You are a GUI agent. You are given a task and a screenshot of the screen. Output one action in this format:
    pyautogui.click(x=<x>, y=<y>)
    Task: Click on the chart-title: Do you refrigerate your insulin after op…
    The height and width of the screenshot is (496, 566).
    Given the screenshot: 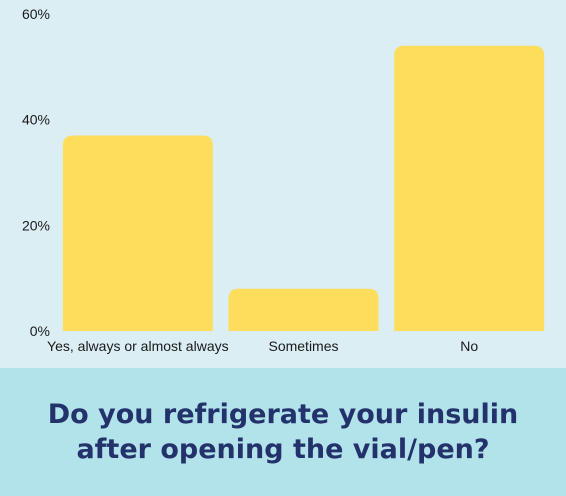 What is the action you would take?
    pyautogui.click(x=283, y=432)
    